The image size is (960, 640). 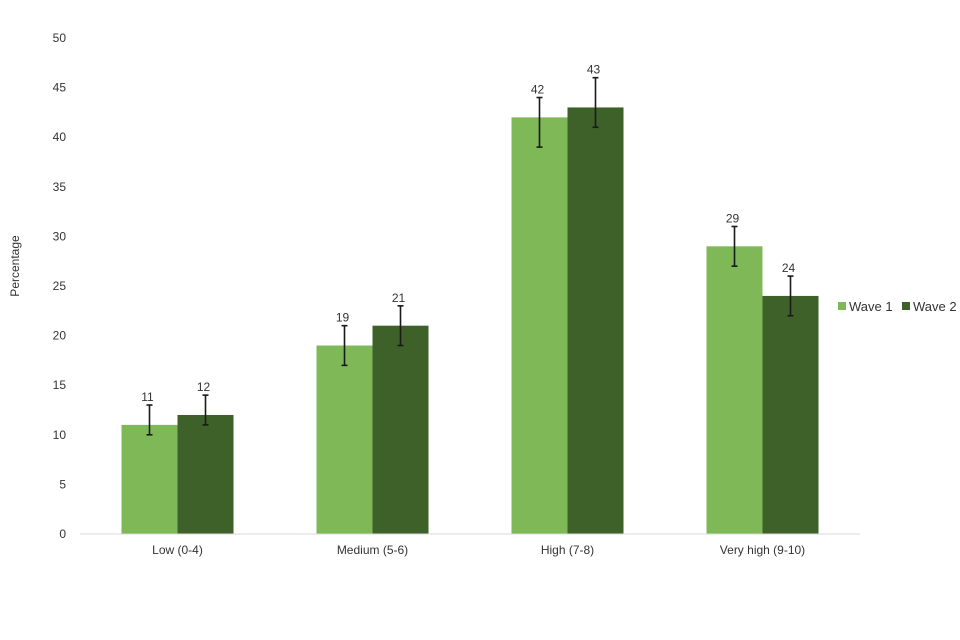 I want to click on y-tick-label: 25, so click(x=60, y=286).